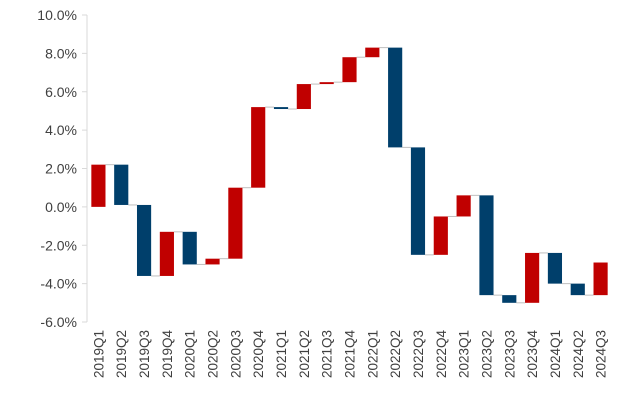 The width and height of the screenshot is (617, 410). What do you see at coordinates (189, 248) in the screenshot?
I see `bar-2020q1` at bounding box center [189, 248].